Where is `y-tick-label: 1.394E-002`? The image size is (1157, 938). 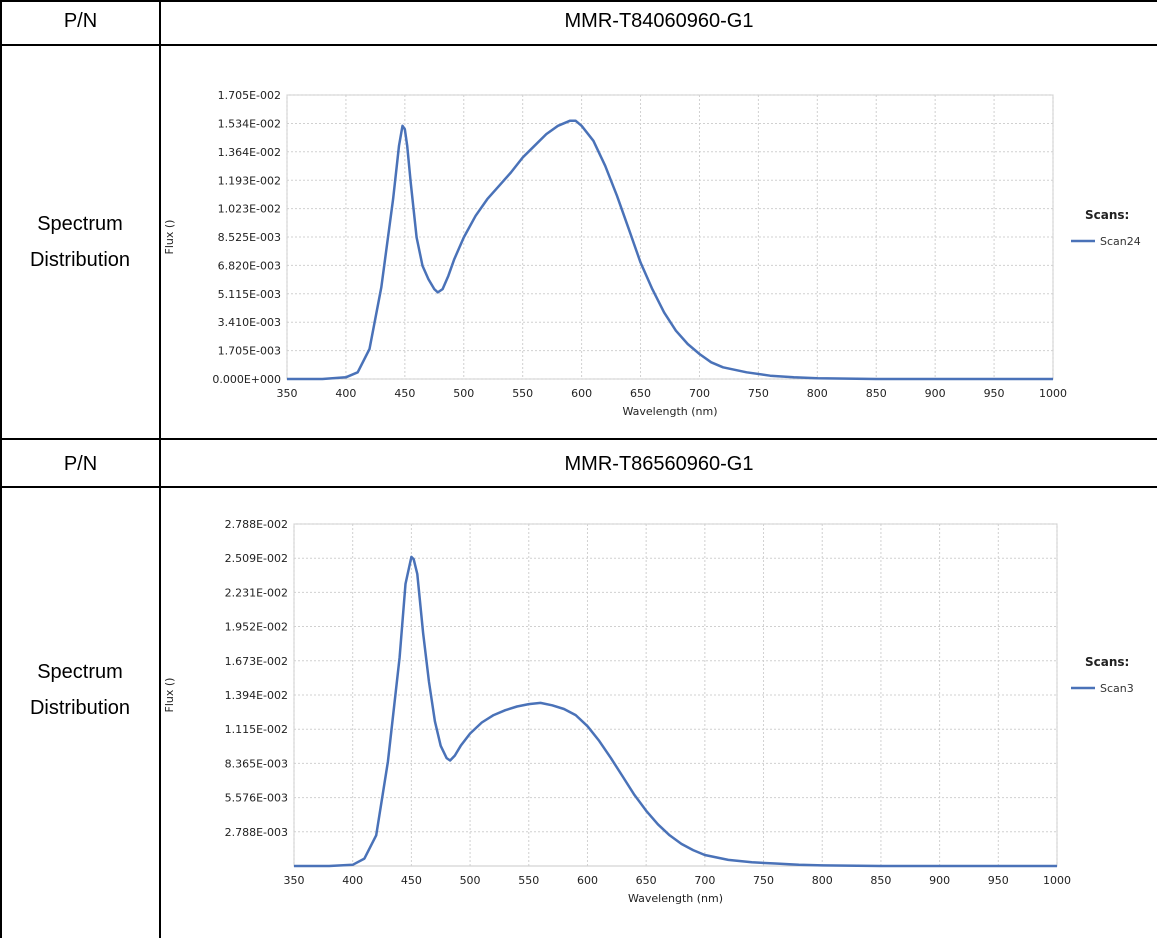
y-tick-label: 1.394E-002 is located at coordinates (256, 695).